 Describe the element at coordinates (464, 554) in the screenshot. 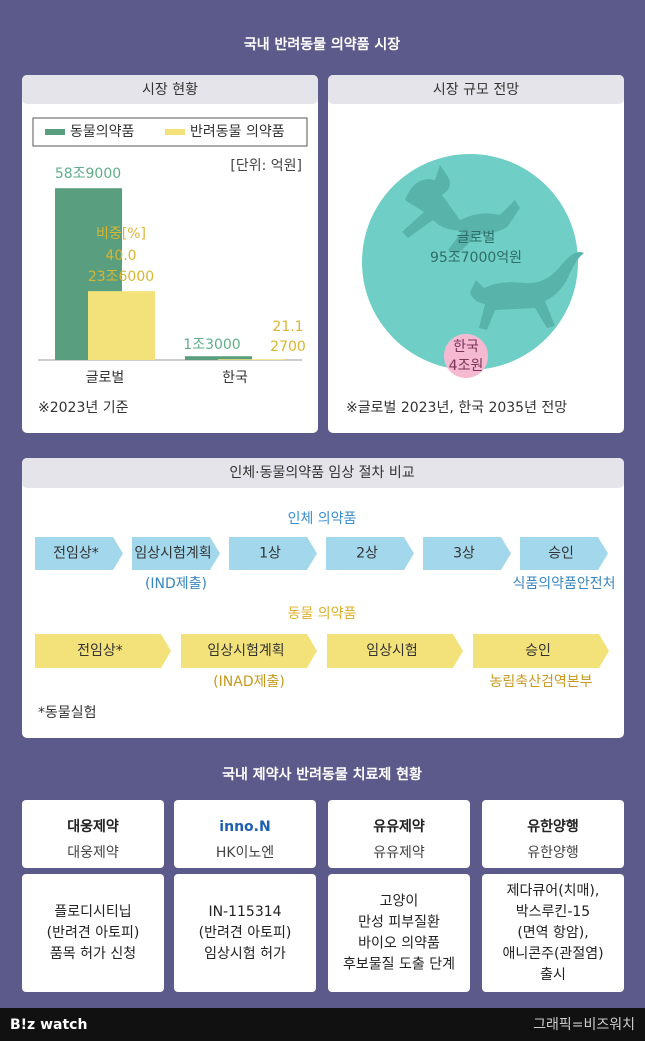

I see `step-label: 3상` at that location.